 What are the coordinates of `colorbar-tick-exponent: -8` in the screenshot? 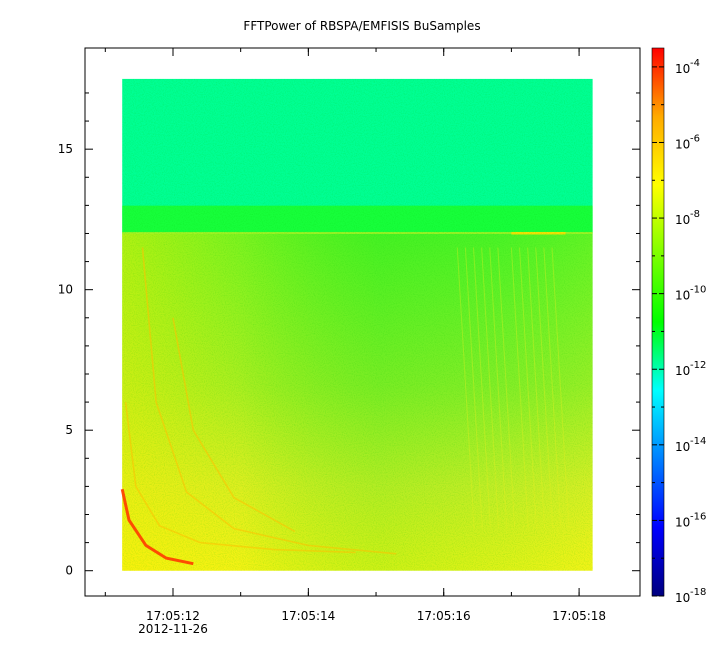 It's located at (695, 214).